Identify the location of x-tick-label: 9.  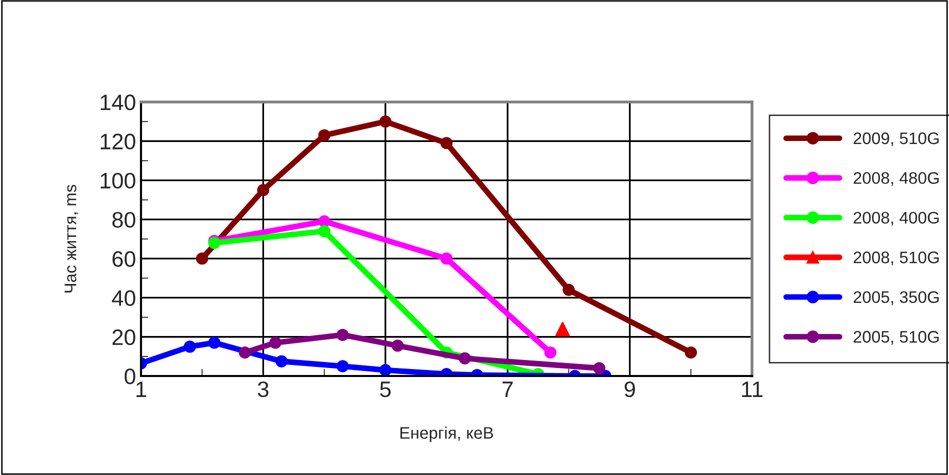
(629, 389).